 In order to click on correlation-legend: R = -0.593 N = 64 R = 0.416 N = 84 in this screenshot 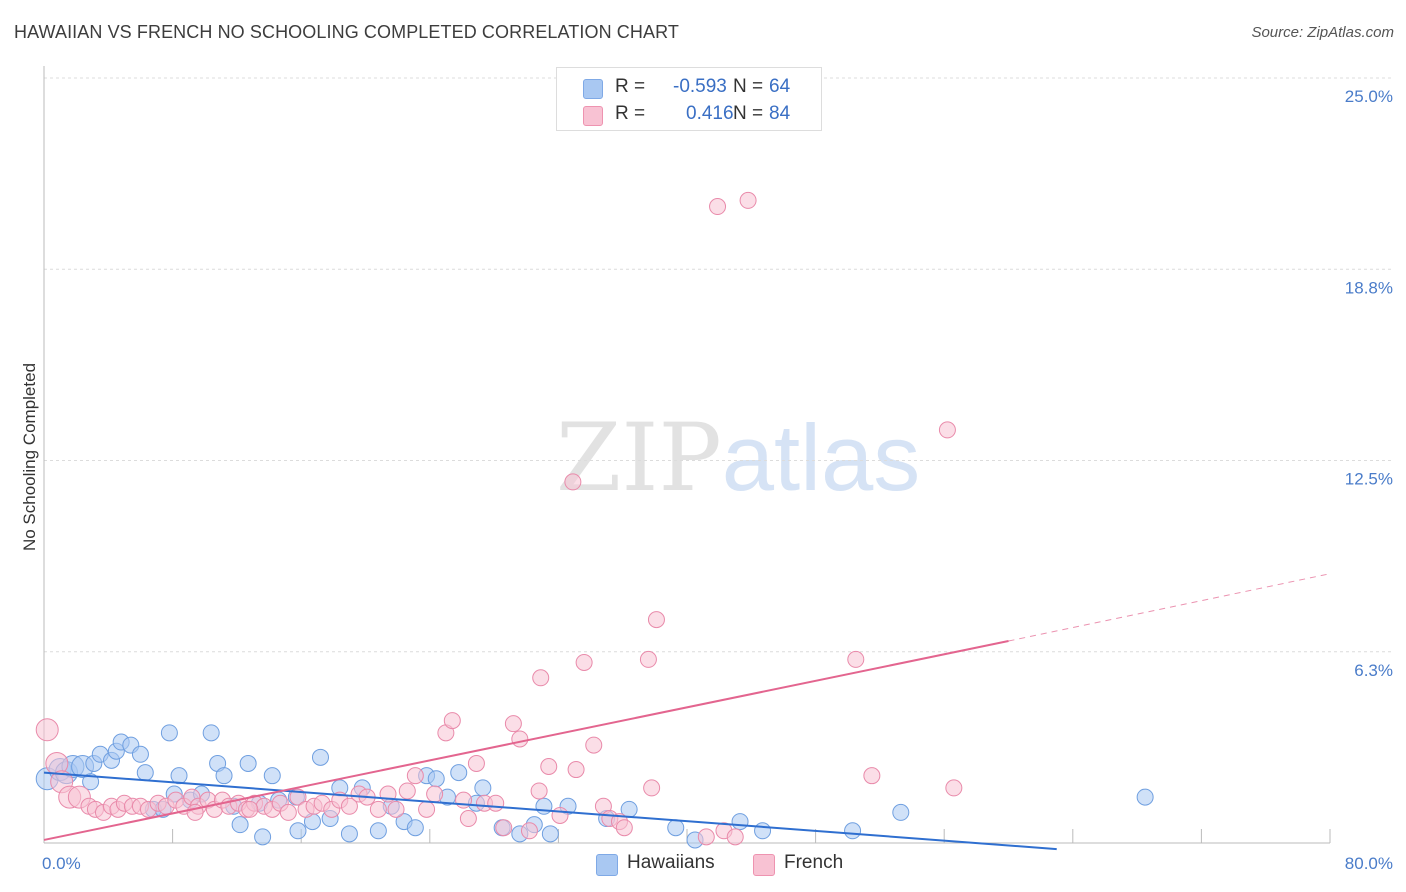, I will do `click(689, 99)`.